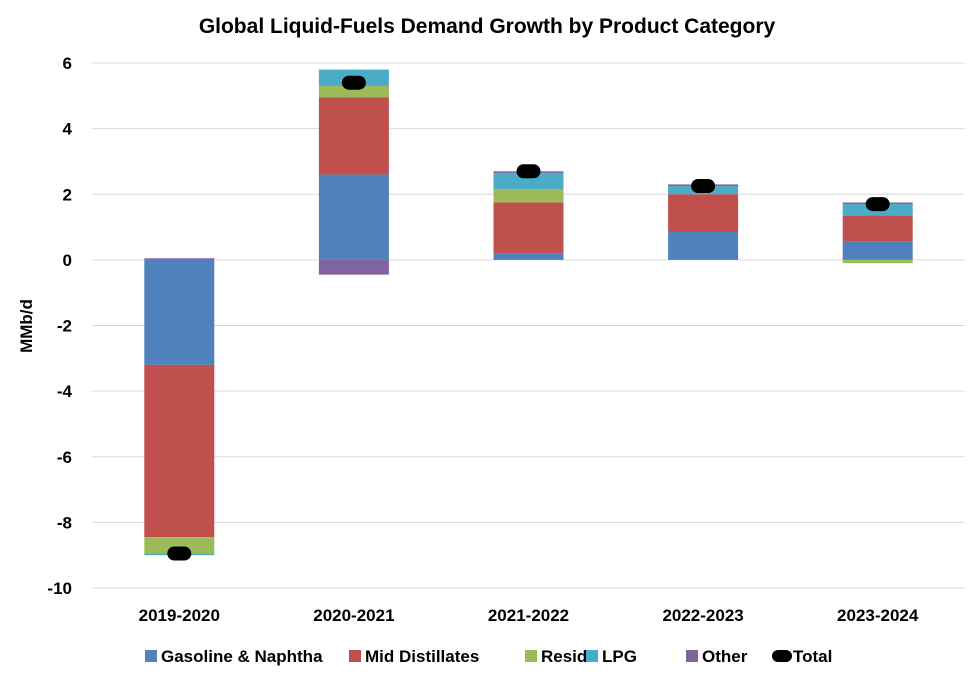 The height and width of the screenshot is (683, 975). Describe the element at coordinates (878, 615) in the screenshot. I see `x-tick-label: 2023-2024` at that location.